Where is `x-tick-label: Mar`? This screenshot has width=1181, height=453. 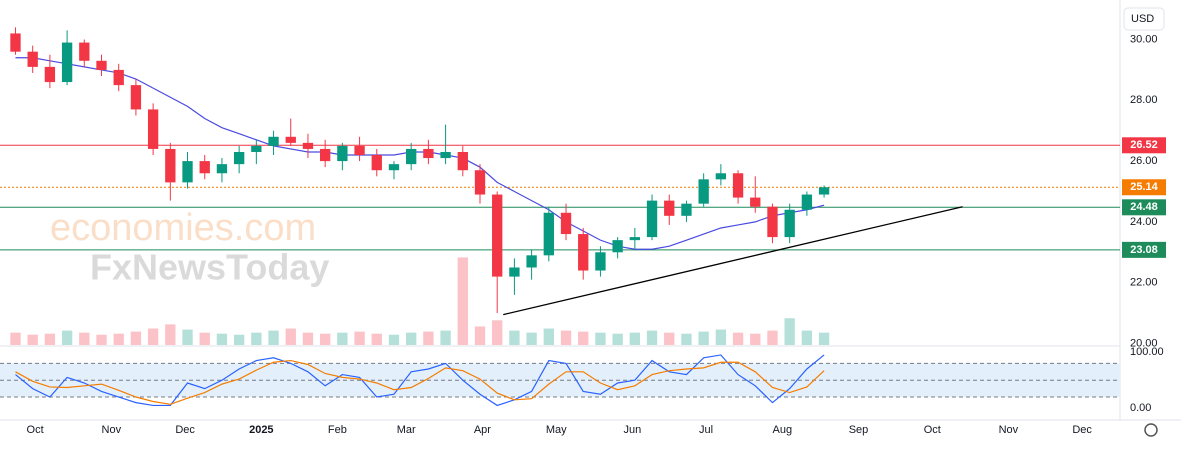 x-tick-label: Mar is located at coordinates (406, 430).